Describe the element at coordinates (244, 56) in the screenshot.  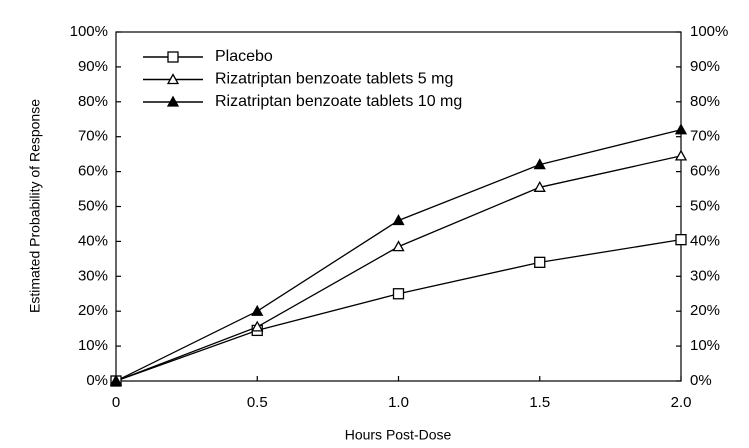
I see `legend-label: Placebo` at that location.